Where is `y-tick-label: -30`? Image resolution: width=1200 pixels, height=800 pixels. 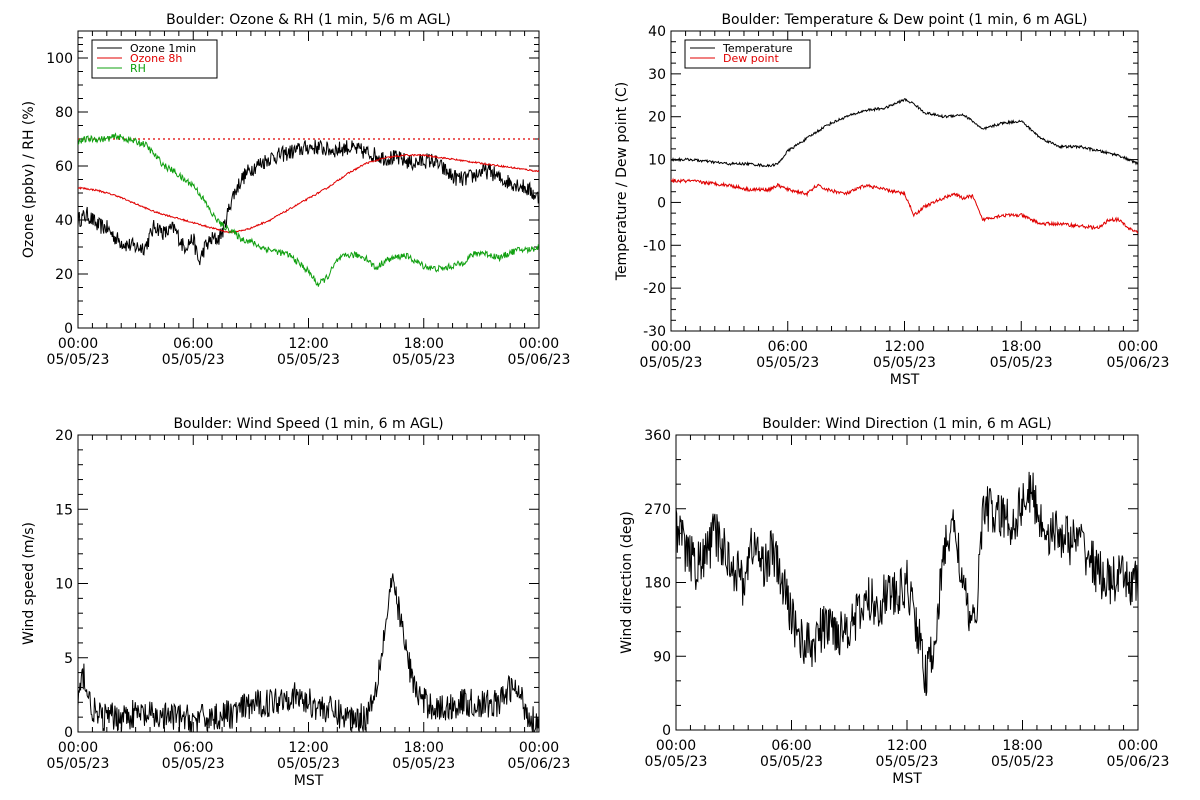
y-tick-label: -30 is located at coordinates (654, 332).